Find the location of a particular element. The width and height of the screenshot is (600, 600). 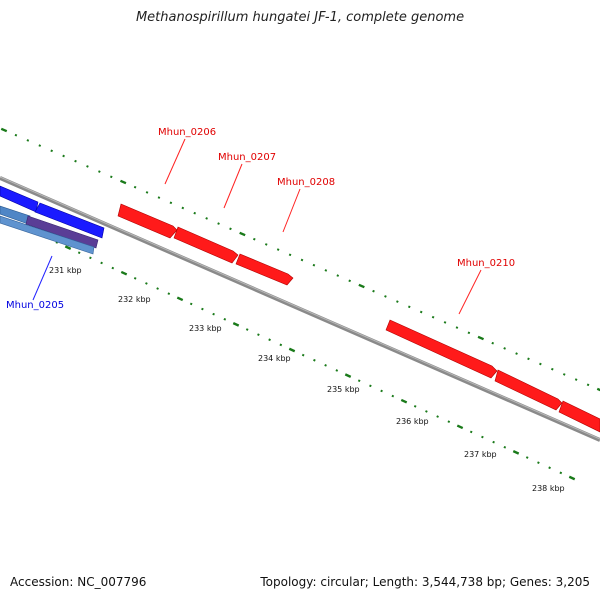

reverse-strand-features is located at coordinates (52, 220).